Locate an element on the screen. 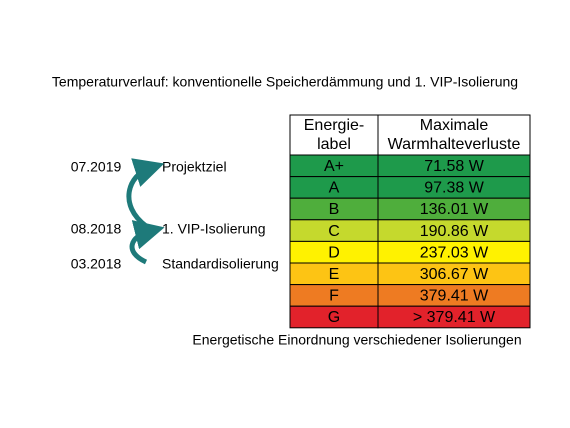  row-value: 136.01 W is located at coordinates (454, 209).